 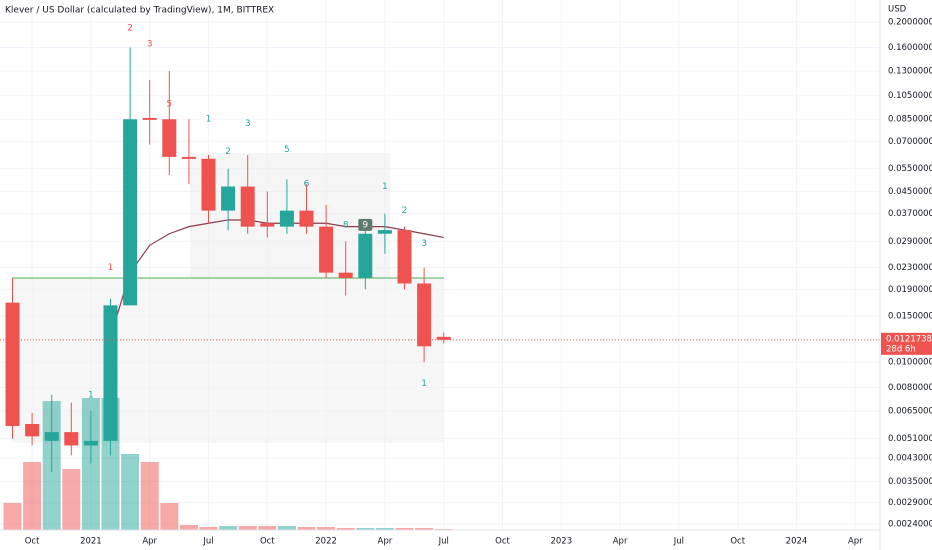 I want to click on annotation: 6, so click(x=307, y=185).